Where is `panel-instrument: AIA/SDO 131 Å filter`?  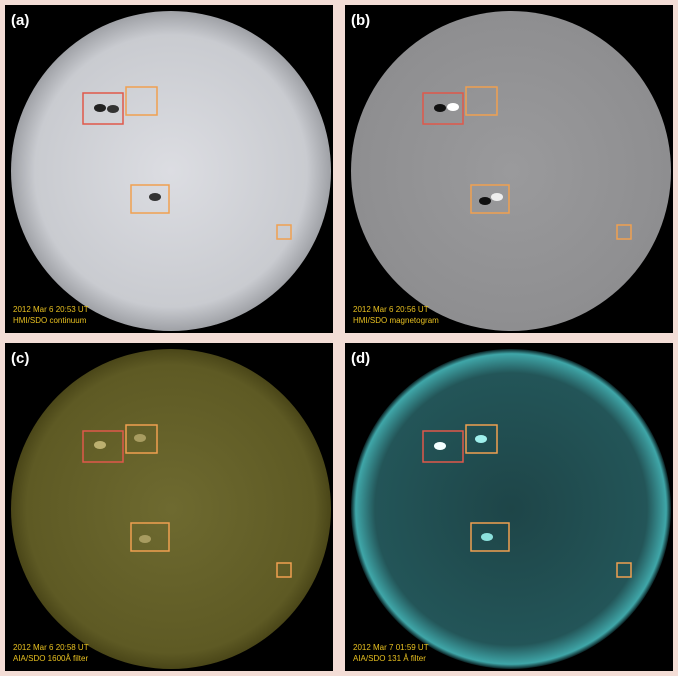 panel-instrument: AIA/SDO 131 Å filter is located at coordinates (389, 658).